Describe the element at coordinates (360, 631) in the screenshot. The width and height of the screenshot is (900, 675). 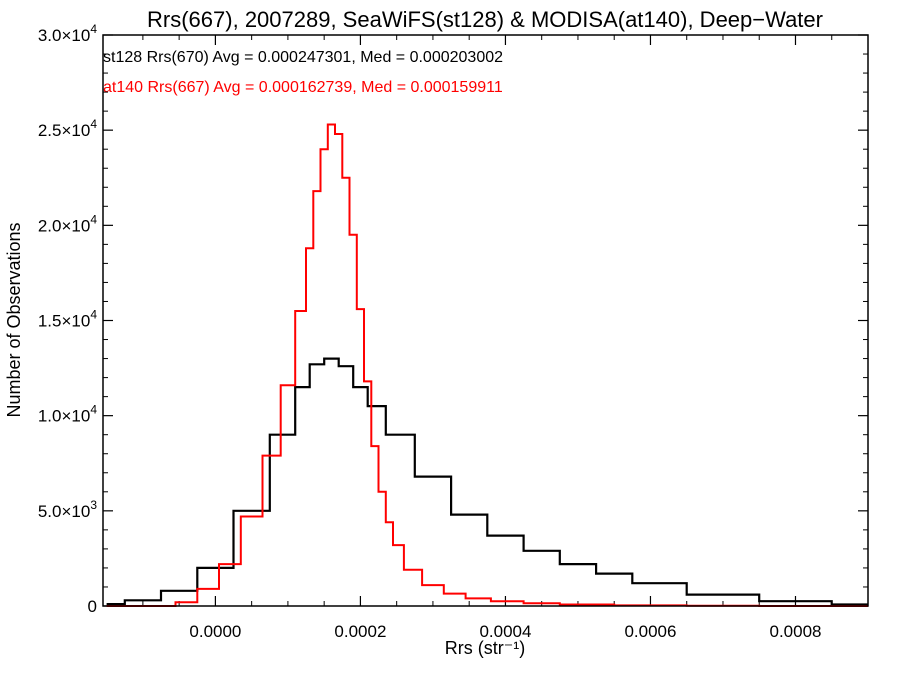
I see `x-tick-label: 0.0002` at that location.